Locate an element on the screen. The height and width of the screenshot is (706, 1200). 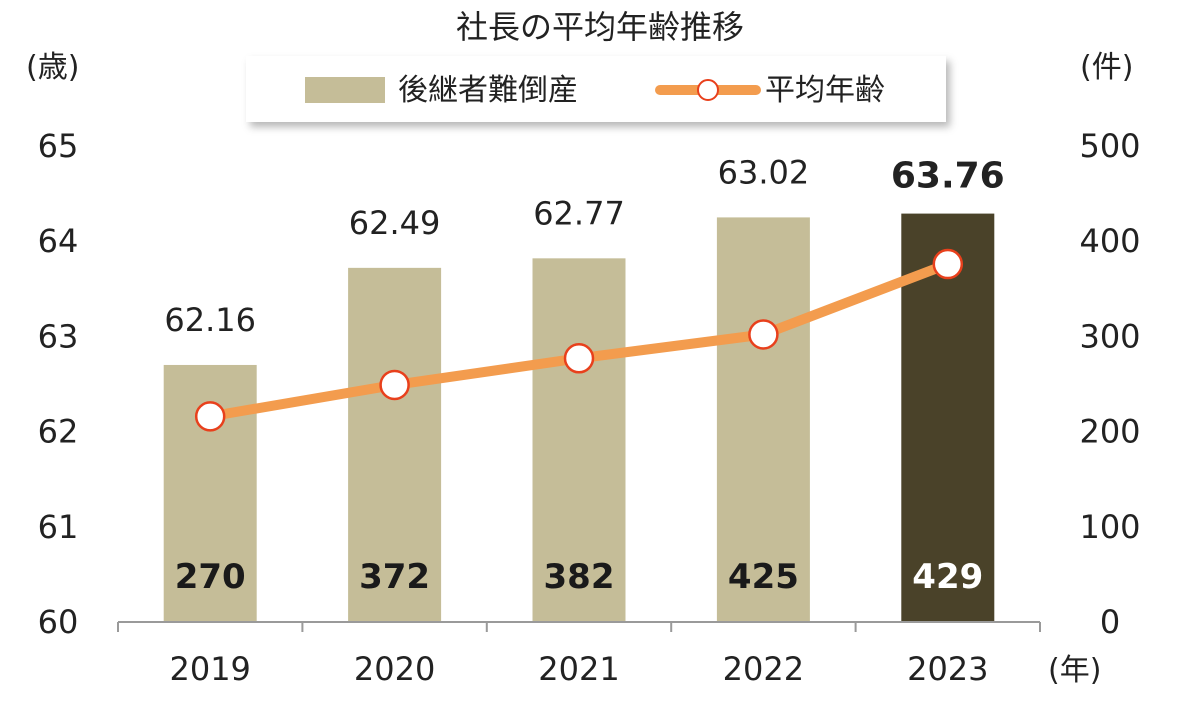
count-label-2021: 382 is located at coordinates (579, 577).